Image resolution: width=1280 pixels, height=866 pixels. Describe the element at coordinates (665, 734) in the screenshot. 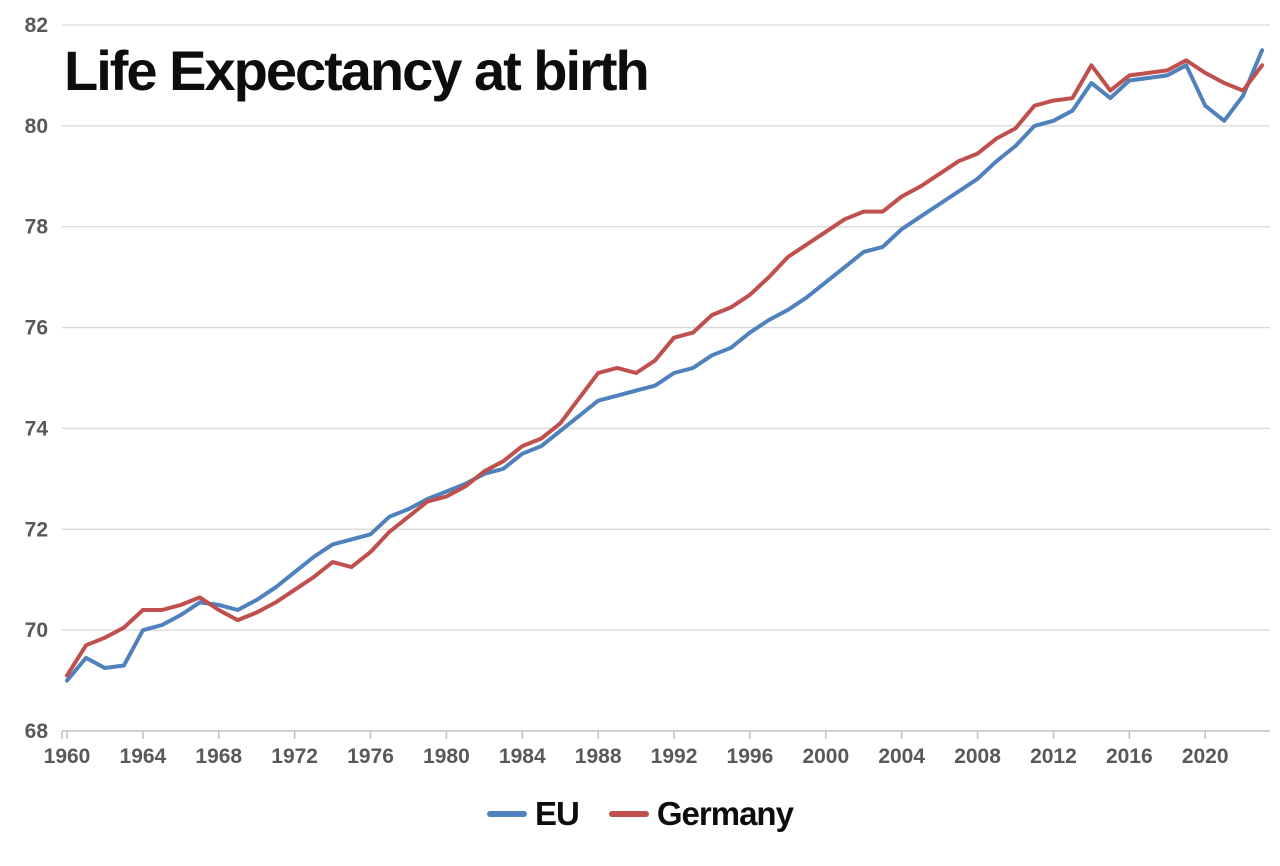

I see `x-axis` at that location.